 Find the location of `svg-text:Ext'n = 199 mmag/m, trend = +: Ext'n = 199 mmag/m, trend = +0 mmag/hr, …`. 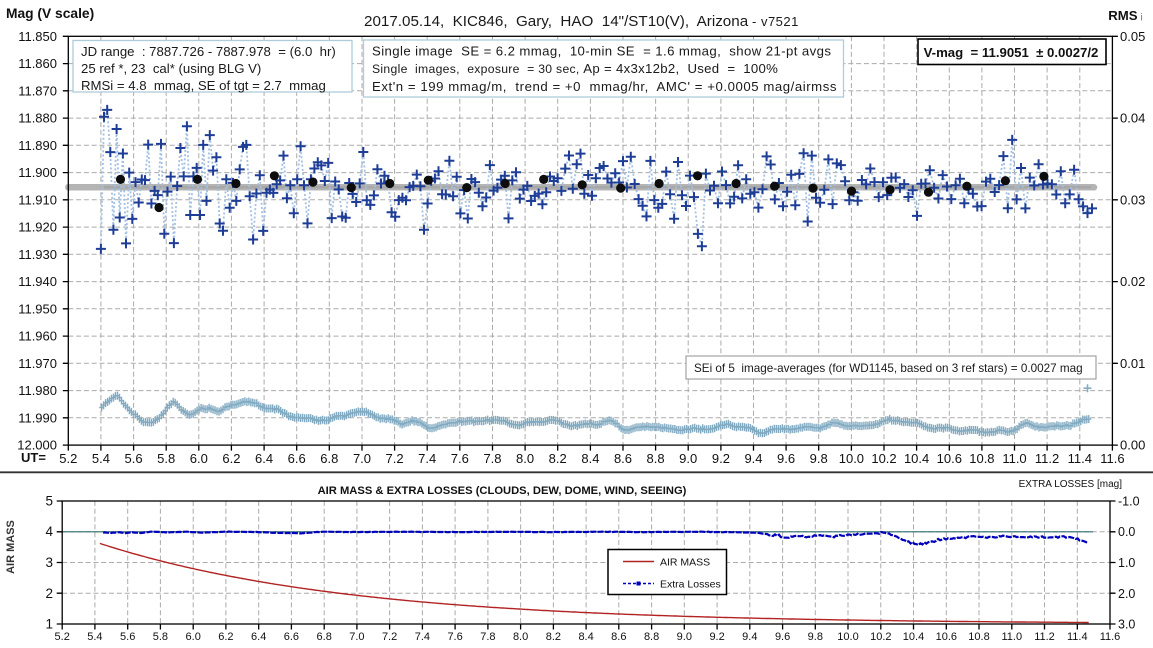

svg-text:Ext'n = 199 mmag/m, trend = +: Ext'n = 199 mmag/m, trend = +0 mmag/hr, … is located at coordinates (604, 86).